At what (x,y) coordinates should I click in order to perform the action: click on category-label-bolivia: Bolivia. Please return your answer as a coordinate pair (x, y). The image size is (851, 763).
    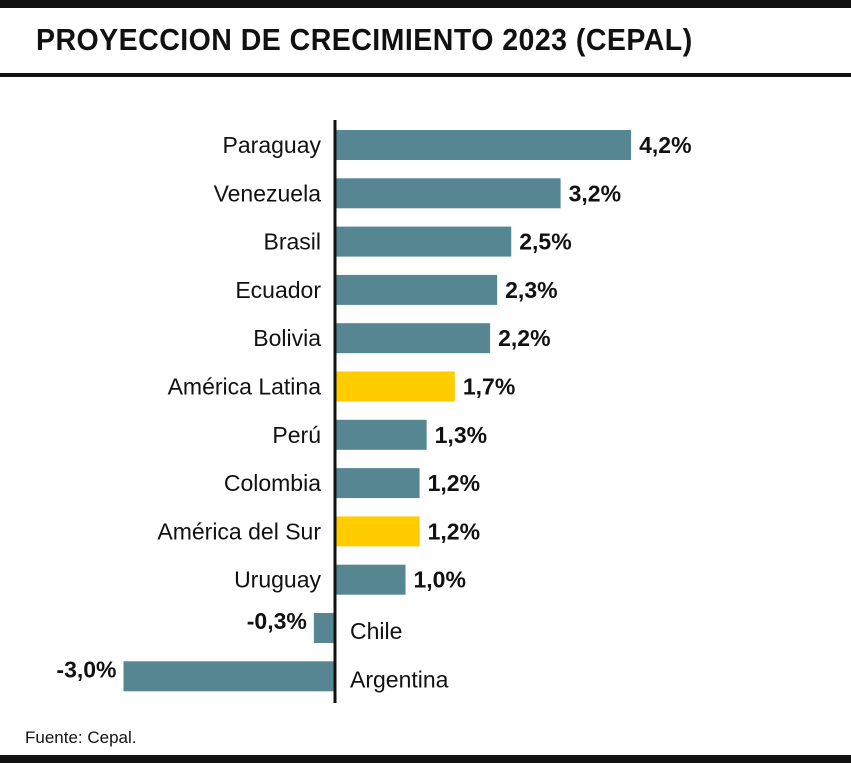
    Looking at the image, I should click on (287, 338).